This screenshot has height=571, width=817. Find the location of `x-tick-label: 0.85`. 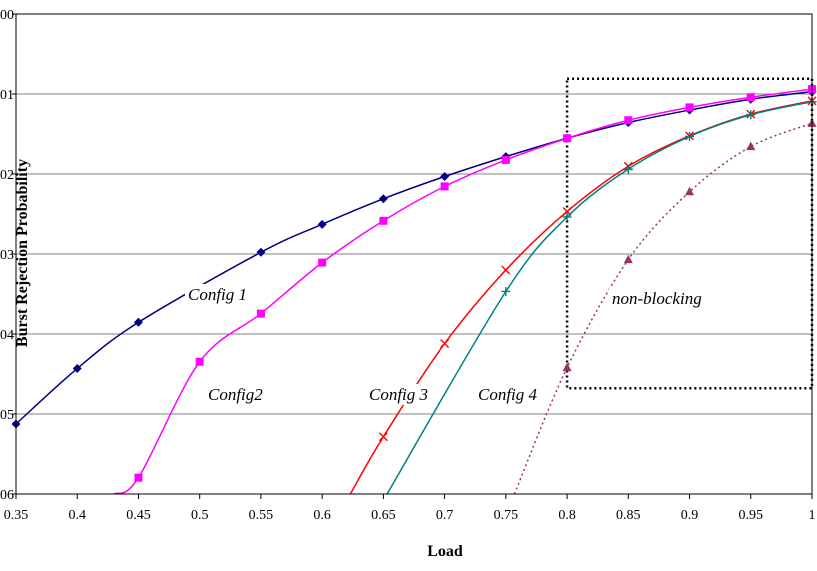

x-tick-label: 0.85 is located at coordinates (628, 515).